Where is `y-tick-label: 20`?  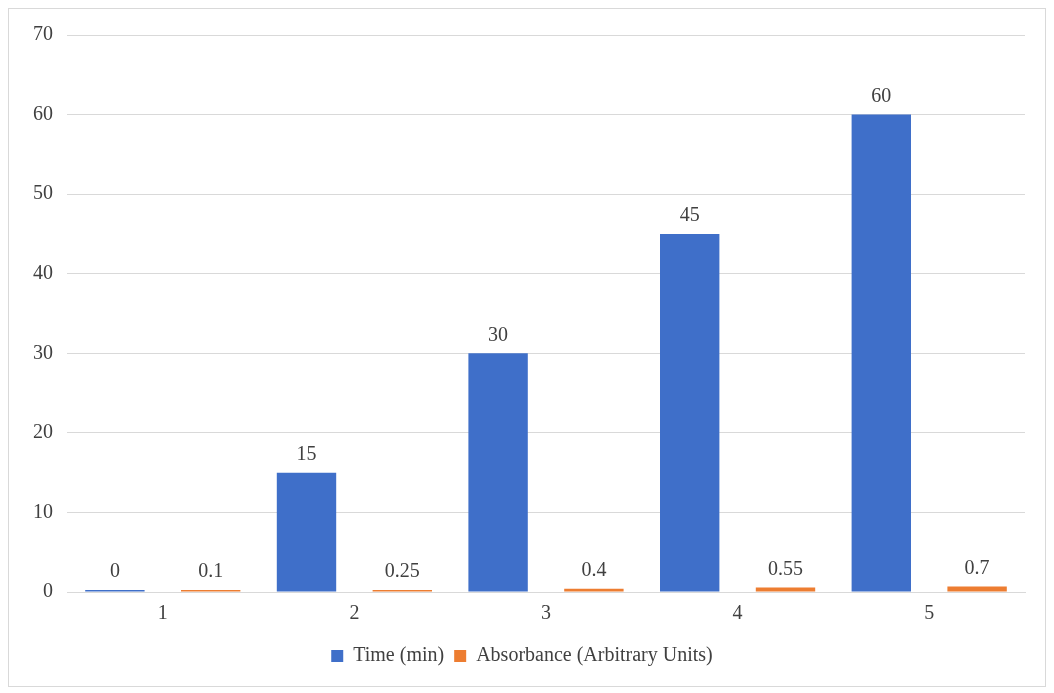
y-tick-label: 20 is located at coordinates (43, 431).